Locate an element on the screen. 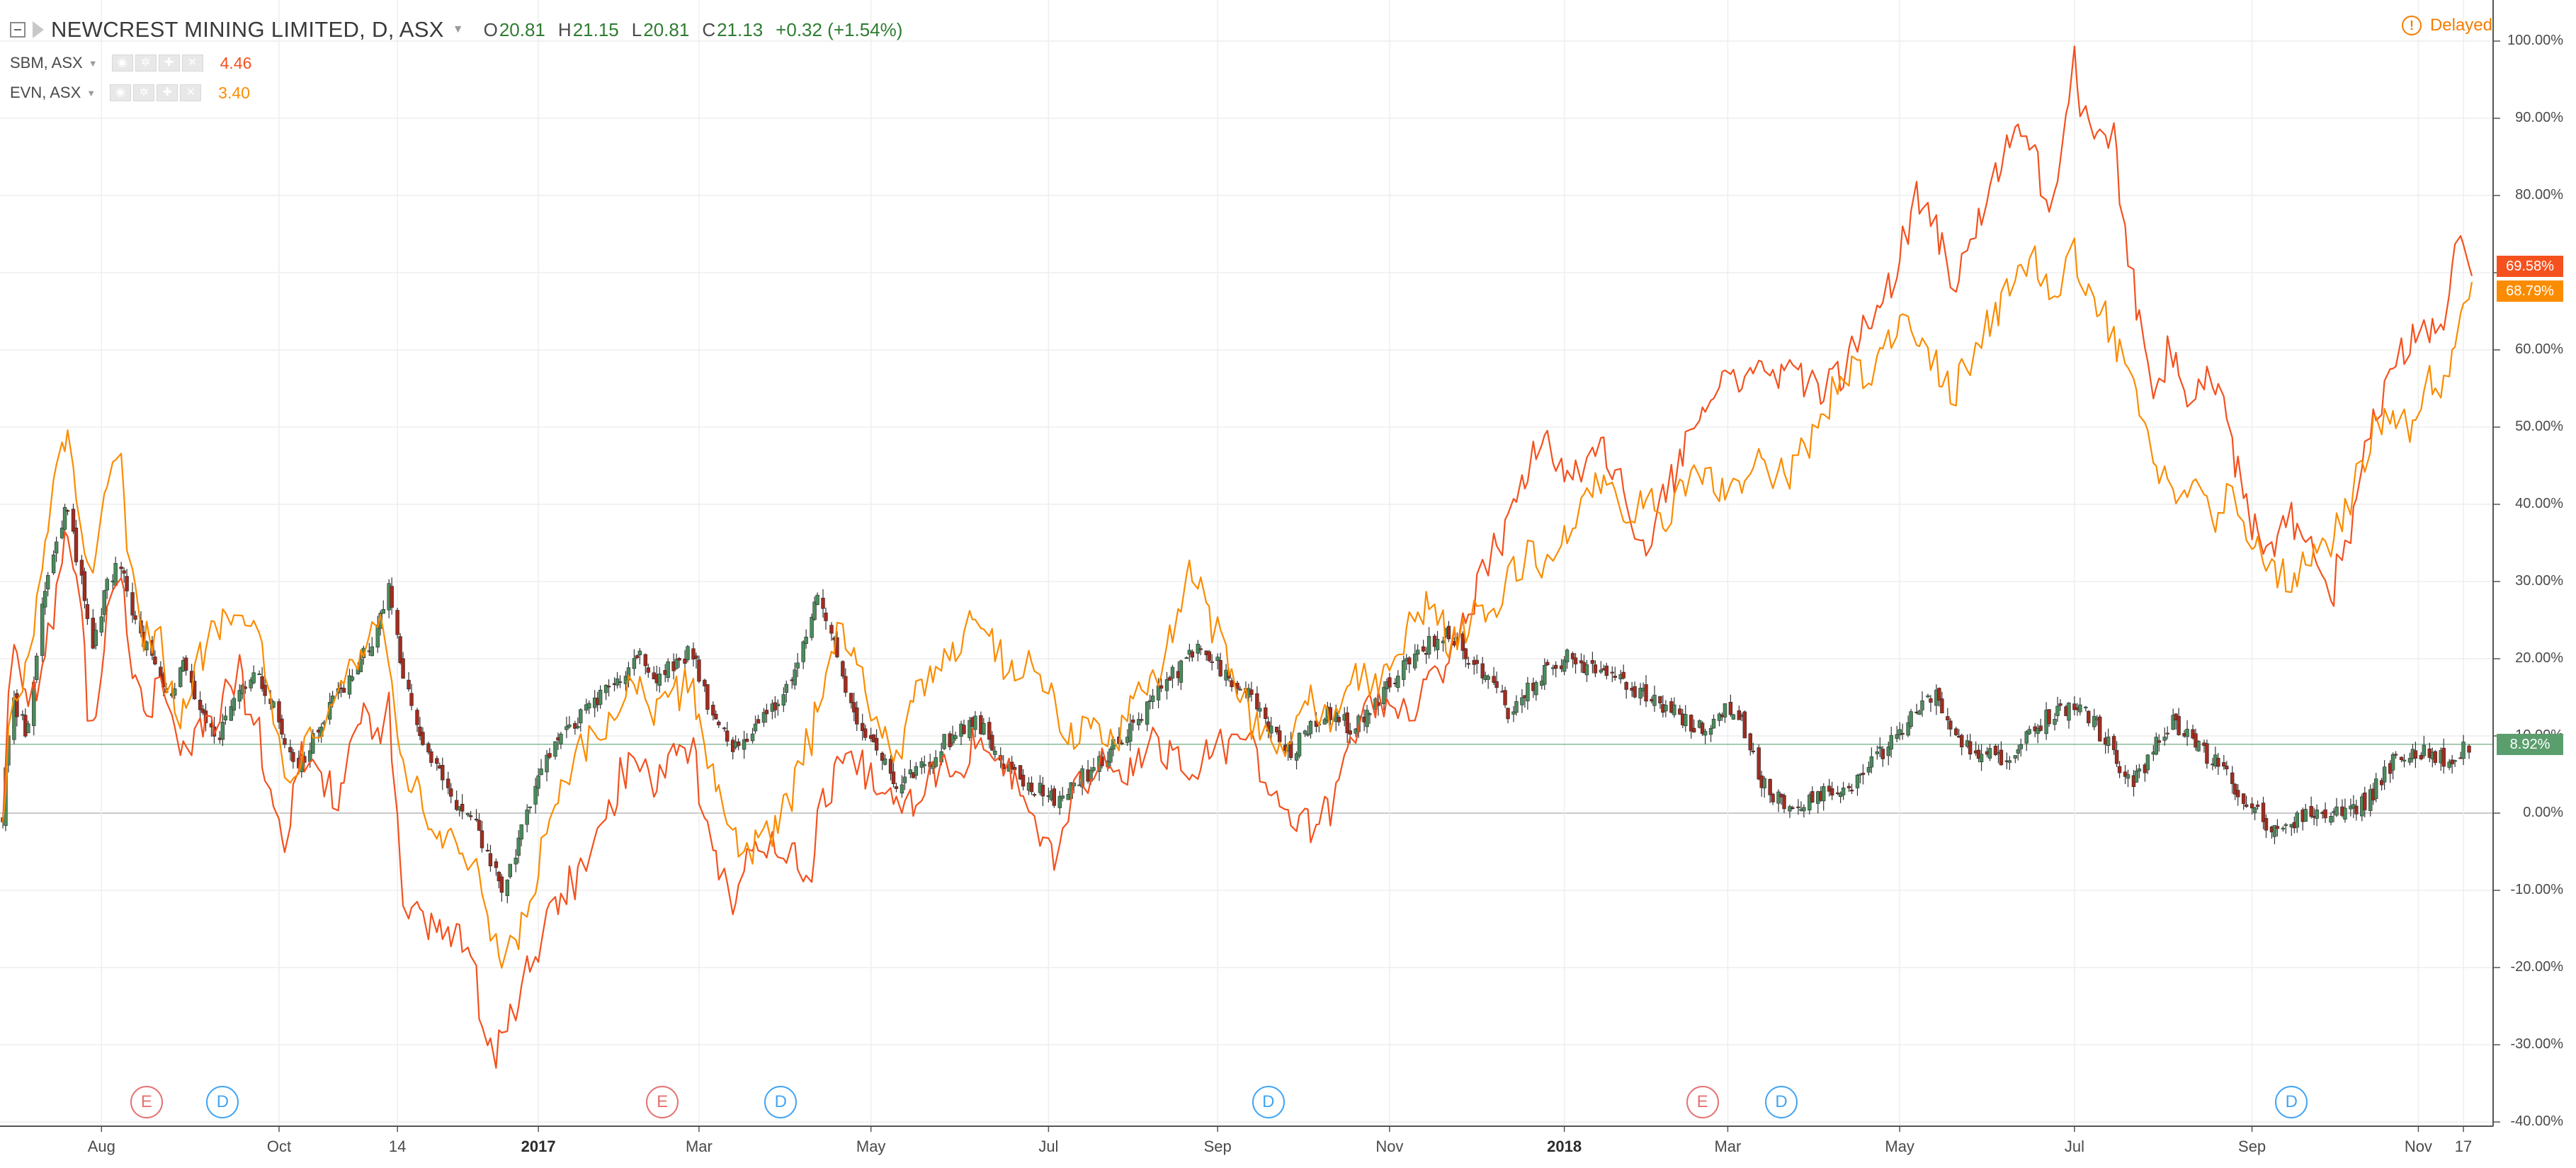  legend-compare-sbm: SBM, ASX ▼ ◉ ✲ ✚ ✕ 4.46 is located at coordinates (456, 63).